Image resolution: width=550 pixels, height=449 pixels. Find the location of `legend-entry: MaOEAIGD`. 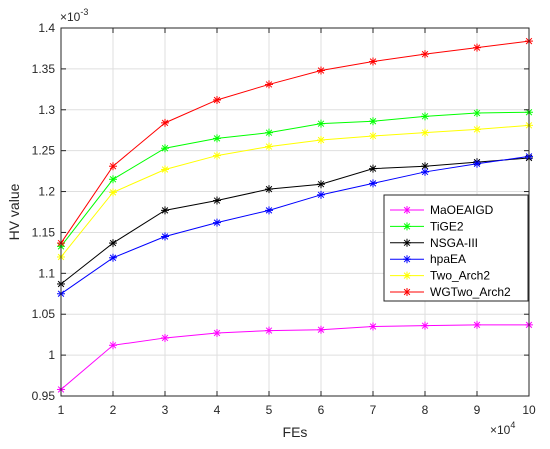

legend-entry: MaOEAIGD is located at coordinates (442, 210).